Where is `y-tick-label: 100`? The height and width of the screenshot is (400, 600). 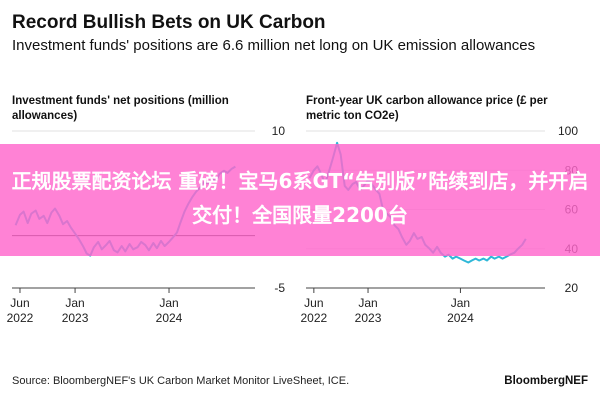
y-tick-label: 100 is located at coordinates (568, 131).